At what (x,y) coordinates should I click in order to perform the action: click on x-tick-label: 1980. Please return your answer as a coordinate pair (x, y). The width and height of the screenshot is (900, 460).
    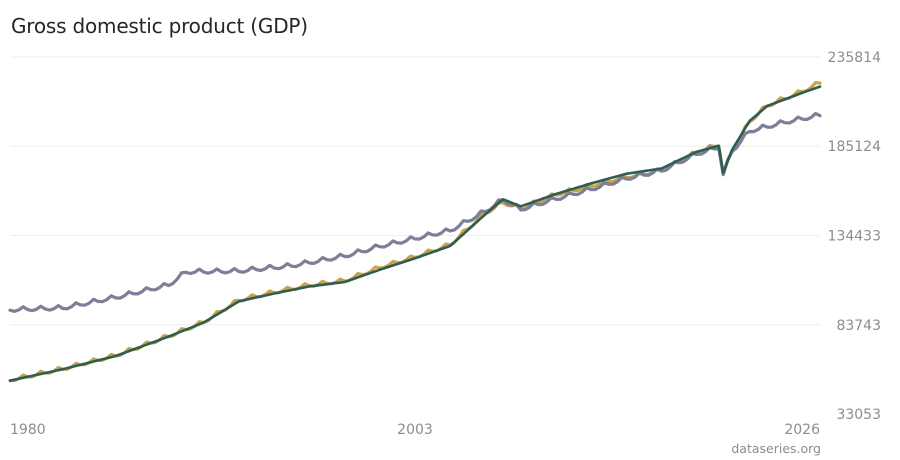
    Looking at the image, I should click on (28, 430).